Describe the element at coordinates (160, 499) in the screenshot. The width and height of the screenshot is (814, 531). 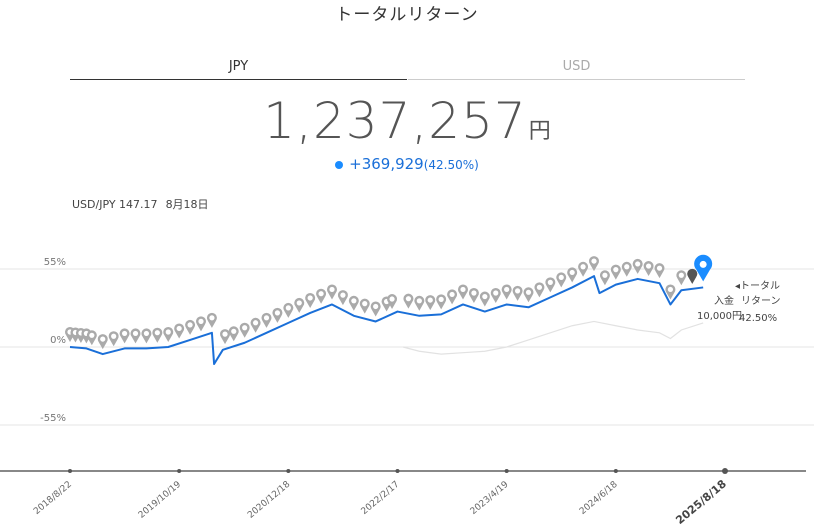
I see `x-tick-label: 2019/10/19` at that location.